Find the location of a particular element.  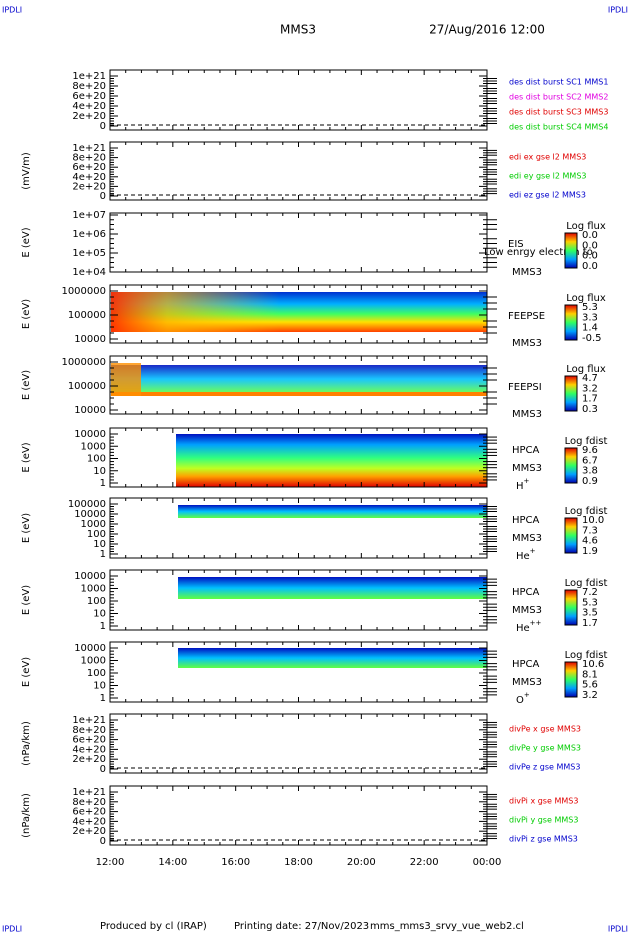

colorbar-tick-label: 8.1 is located at coordinates (590, 674).